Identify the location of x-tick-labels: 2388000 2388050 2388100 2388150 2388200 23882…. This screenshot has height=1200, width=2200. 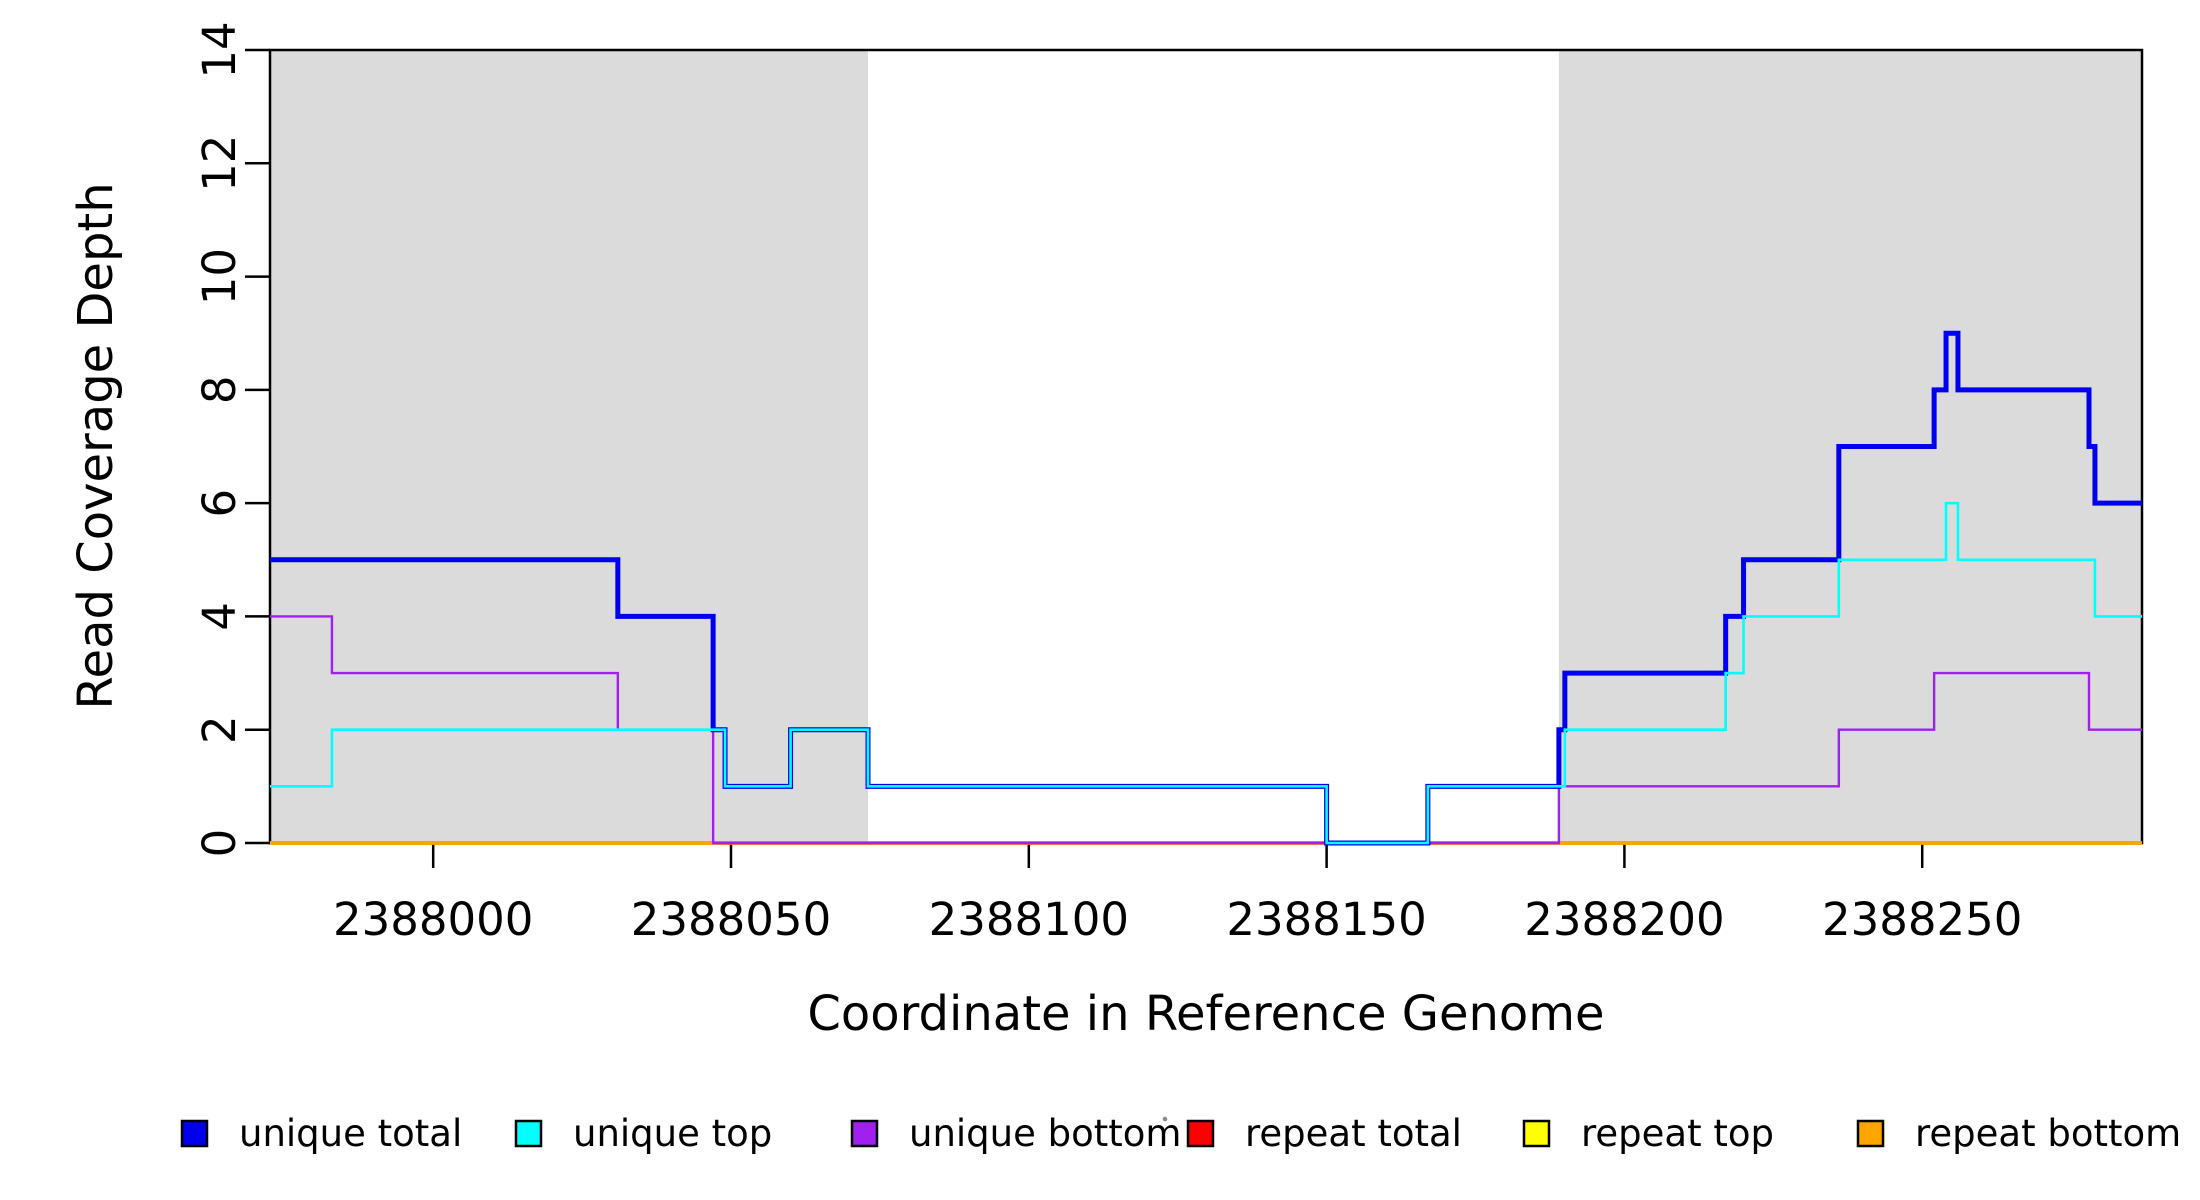
(1177, 919).